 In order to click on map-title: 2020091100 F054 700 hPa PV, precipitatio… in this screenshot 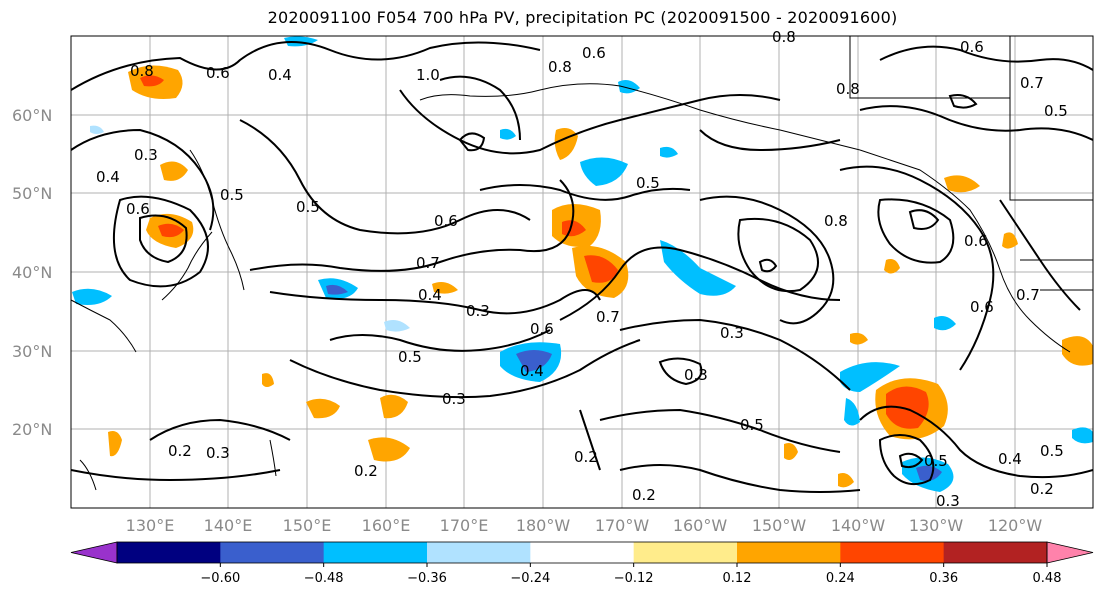, I will do `click(582, 17)`.